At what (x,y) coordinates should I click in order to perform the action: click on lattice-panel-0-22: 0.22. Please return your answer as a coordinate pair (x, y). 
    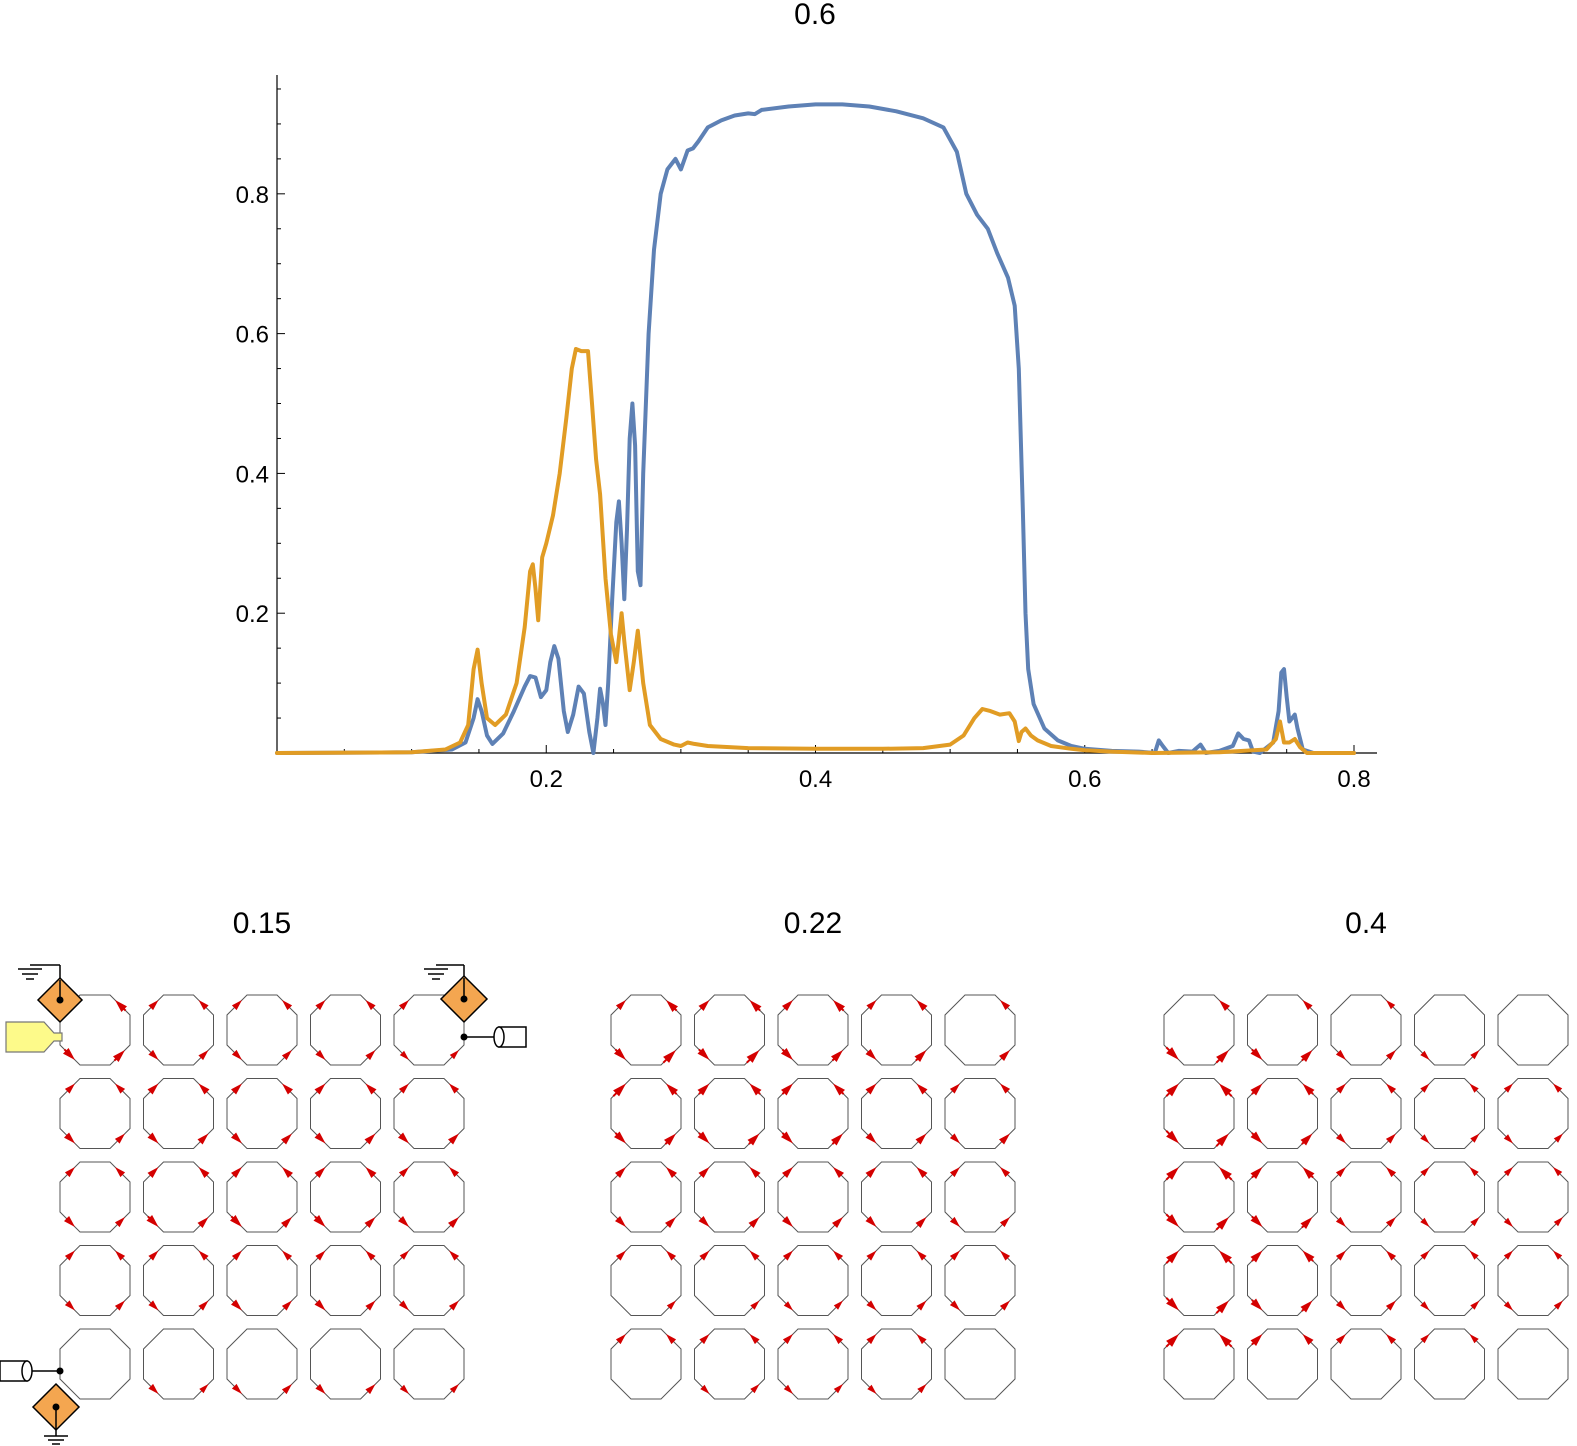
    Looking at the image, I should click on (813, 1153).